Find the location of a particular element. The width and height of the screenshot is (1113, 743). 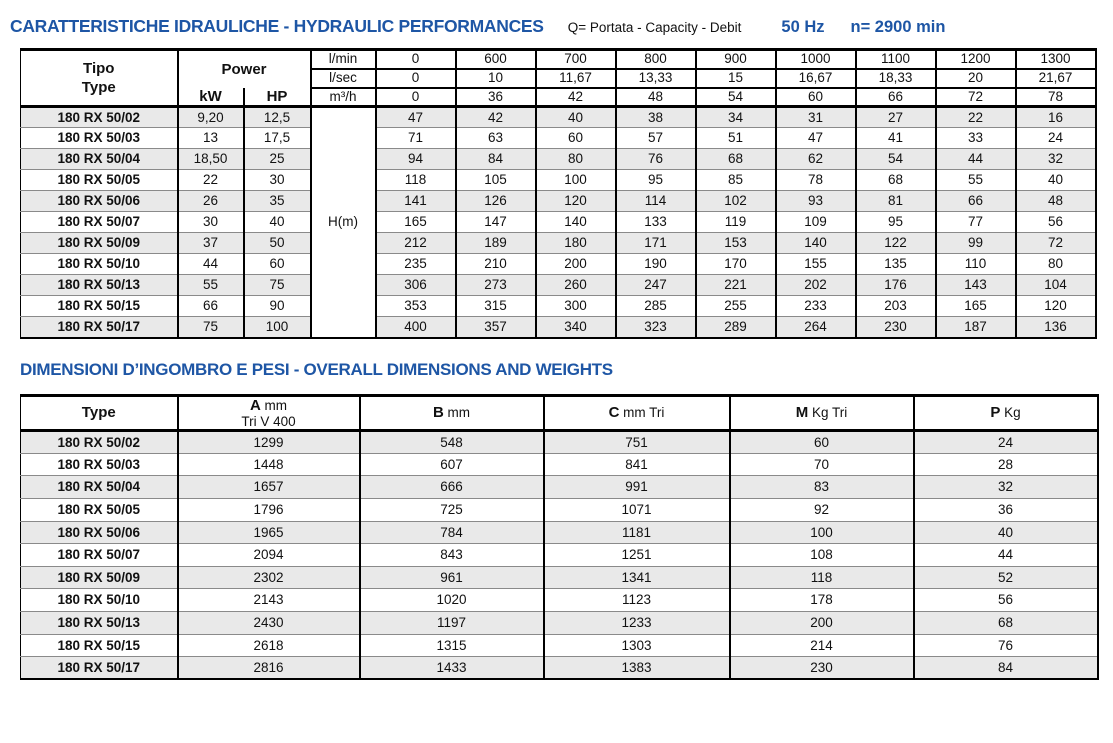

flow-value-cell: 1100 is located at coordinates (895, 59).